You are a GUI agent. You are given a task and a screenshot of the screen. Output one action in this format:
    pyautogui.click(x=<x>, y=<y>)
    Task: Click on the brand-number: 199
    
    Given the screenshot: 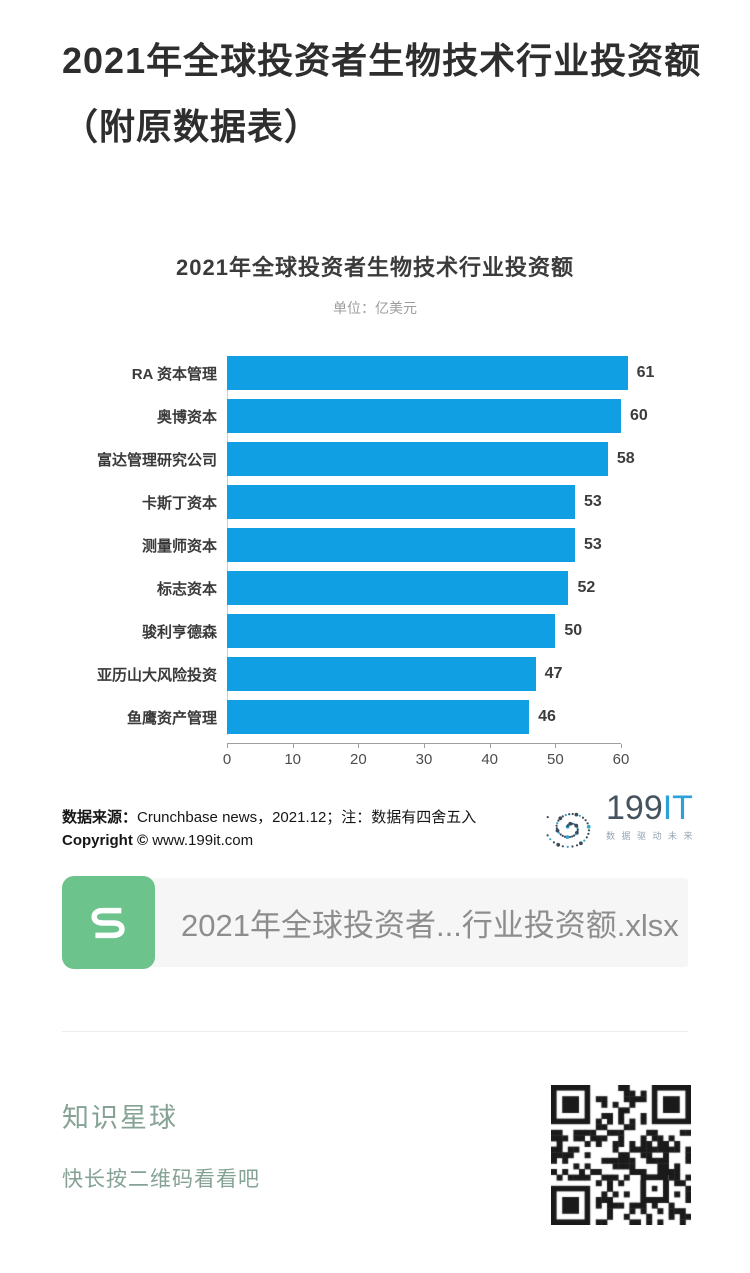 What is the action you would take?
    pyautogui.click(x=634, y=808)
    